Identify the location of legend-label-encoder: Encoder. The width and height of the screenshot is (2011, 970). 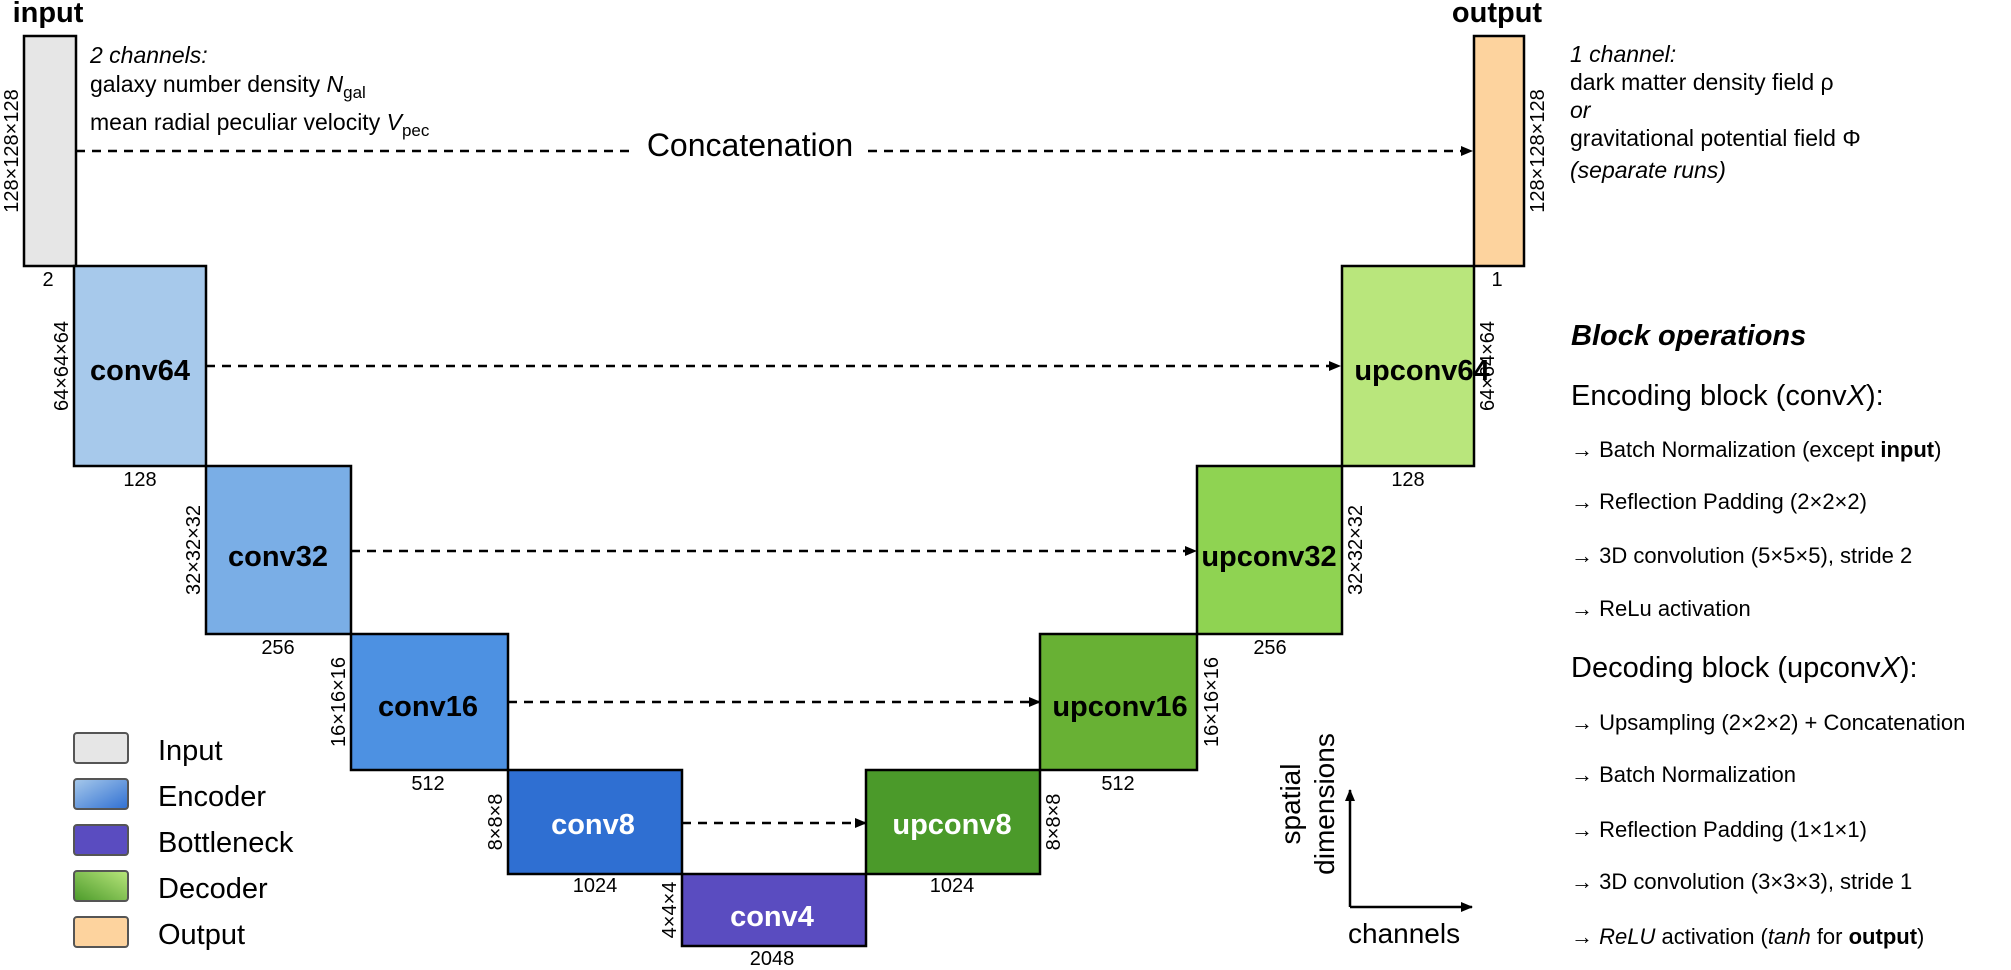
(212, 797).